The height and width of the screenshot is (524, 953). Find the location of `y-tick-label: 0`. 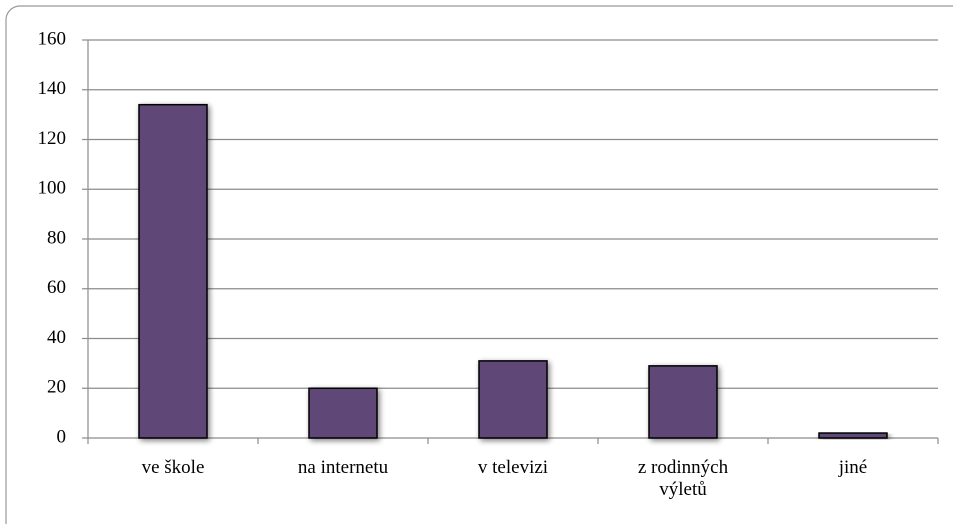

y-tick-label: 0 is located at coordinates (62, 436).